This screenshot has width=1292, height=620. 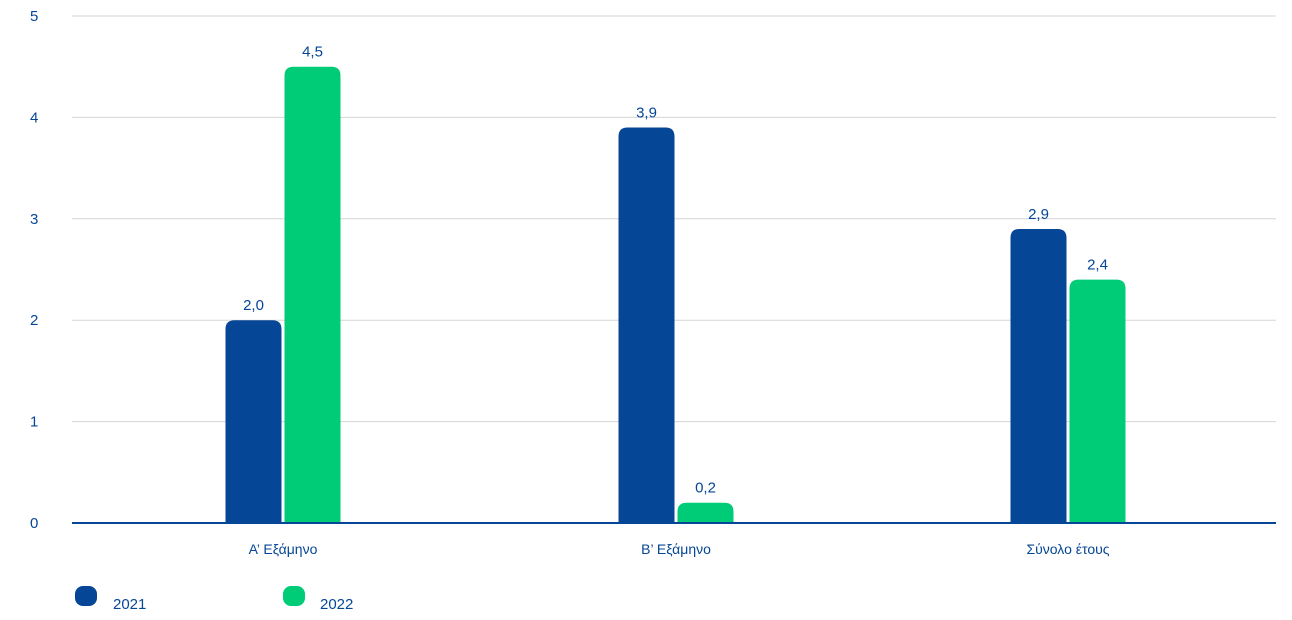 I want to click on data-label: 2,9, so click(x=1038, y=214).